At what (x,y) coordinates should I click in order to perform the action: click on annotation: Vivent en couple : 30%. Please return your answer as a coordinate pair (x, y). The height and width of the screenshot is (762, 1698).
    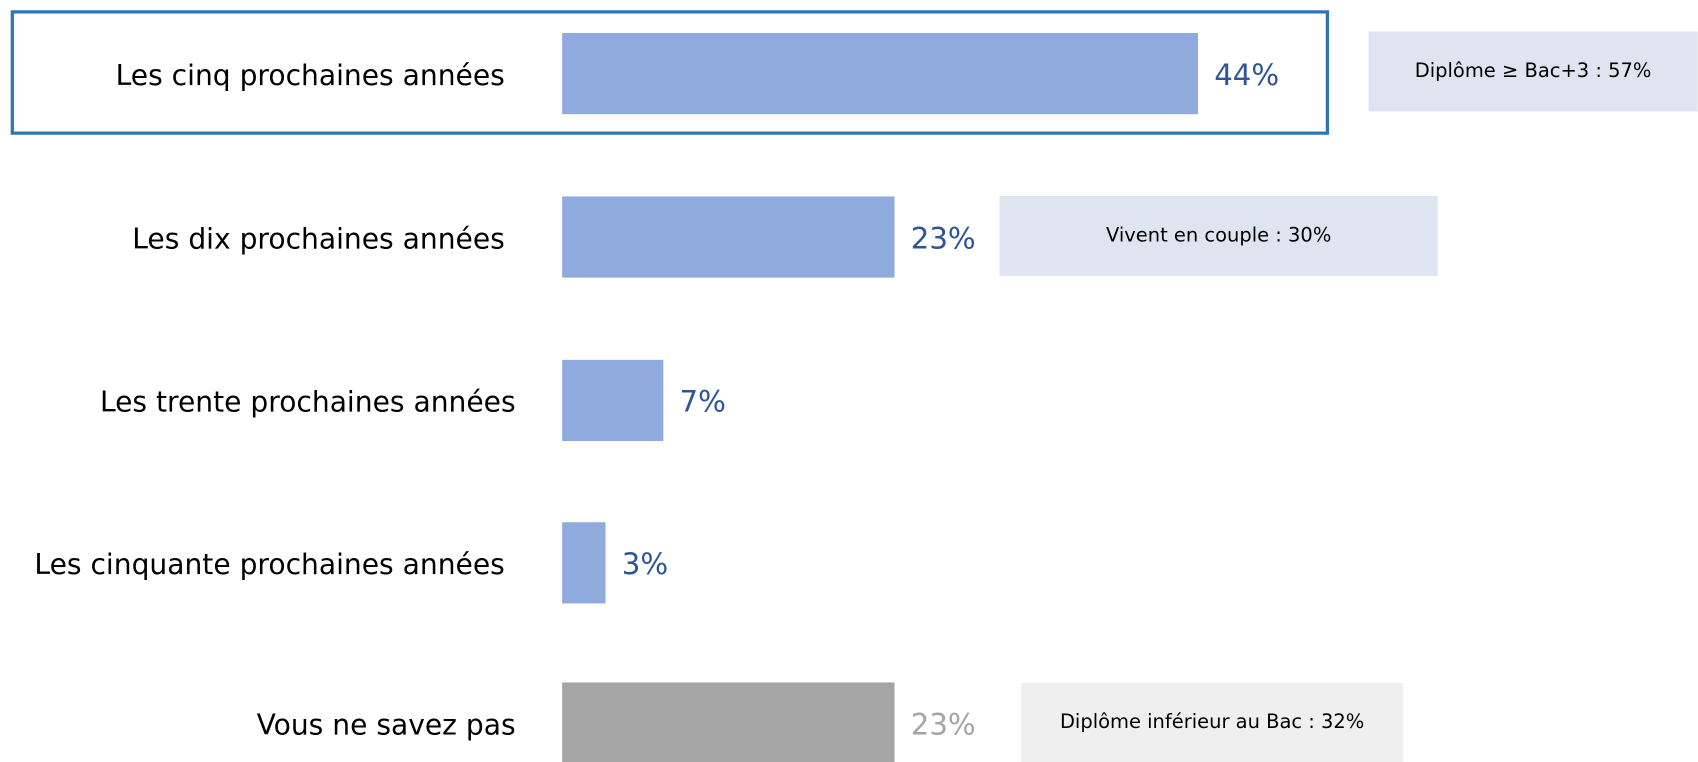
    Looking at the image, I should click on (1218, 234).